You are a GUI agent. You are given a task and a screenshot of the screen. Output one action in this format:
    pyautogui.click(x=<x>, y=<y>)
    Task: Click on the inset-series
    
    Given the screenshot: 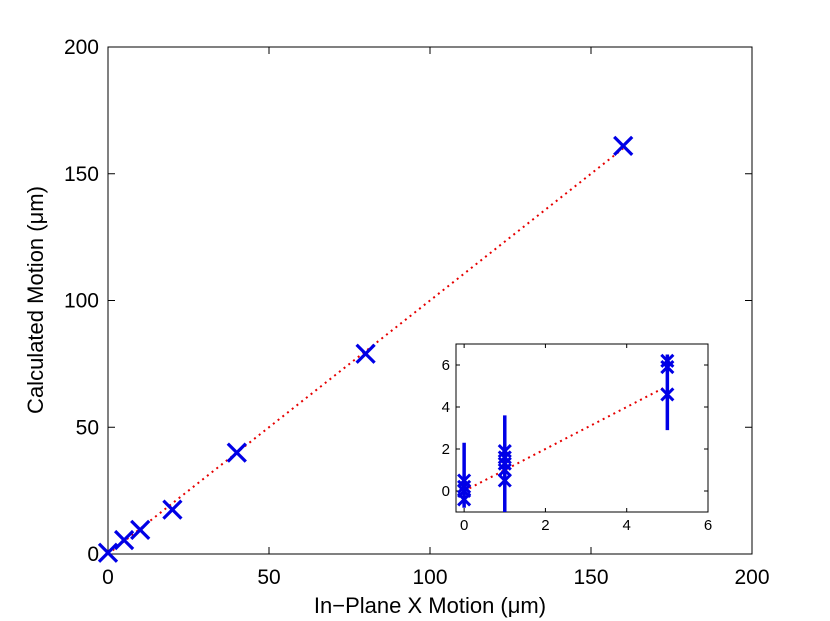 What is the action you would take?
    pyautogui.click(x=566, y=430)
    